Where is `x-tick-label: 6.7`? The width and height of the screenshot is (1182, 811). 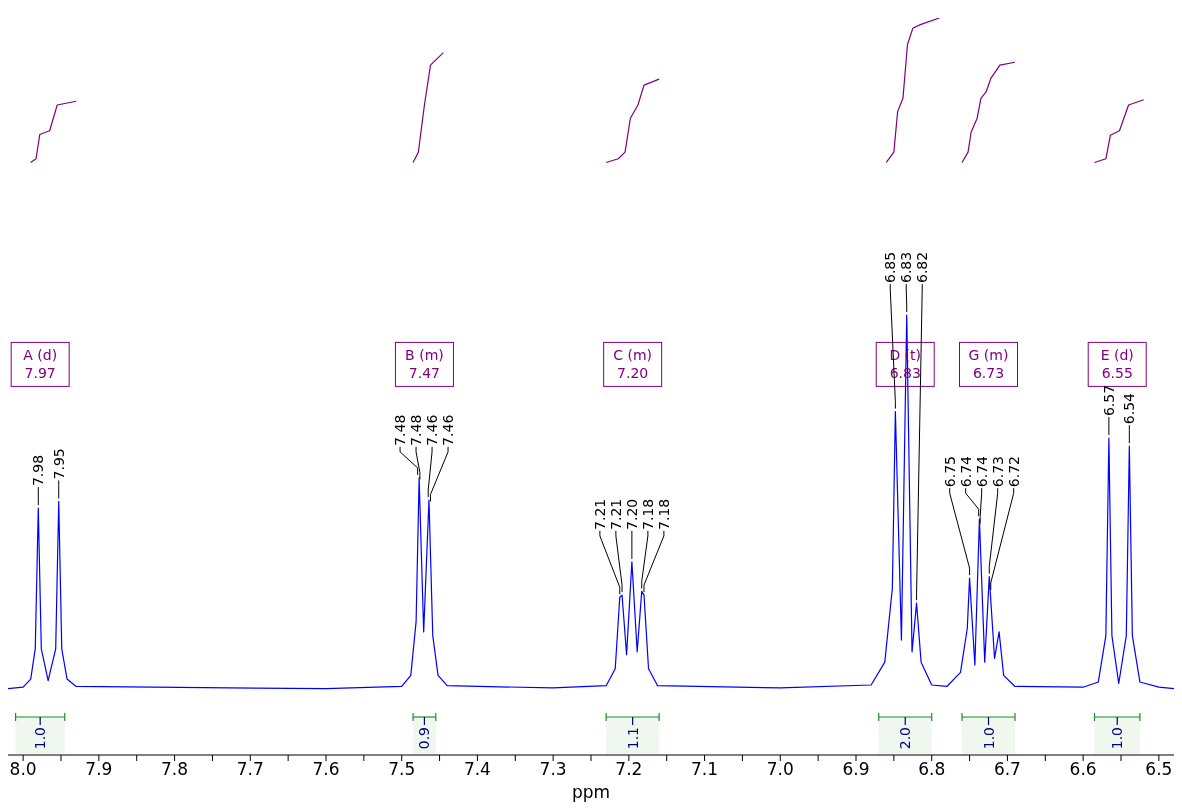
x-tick-label: 6.7 is located at coordinates (1007, 769).